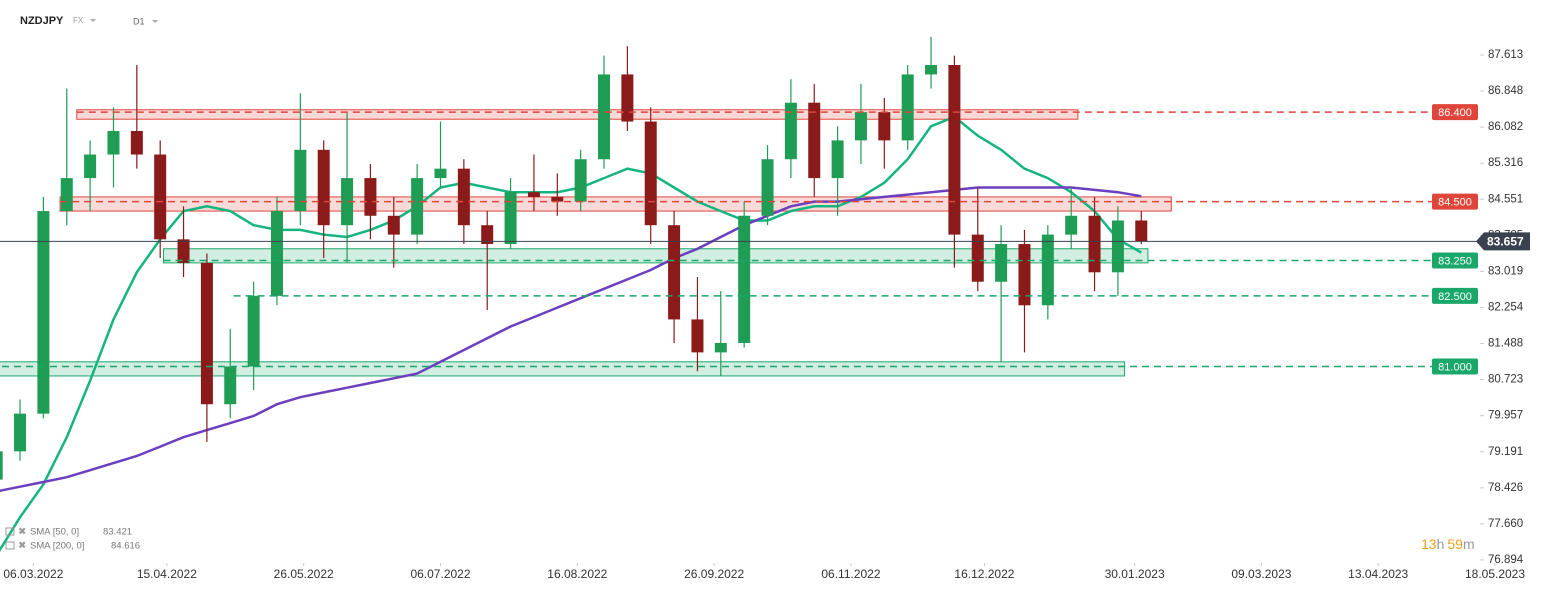 The height and width of the screenshot is (590, 1546). Describe the element at coordinates (78, 20) in the screenshot. I see `market: FX` at that location.